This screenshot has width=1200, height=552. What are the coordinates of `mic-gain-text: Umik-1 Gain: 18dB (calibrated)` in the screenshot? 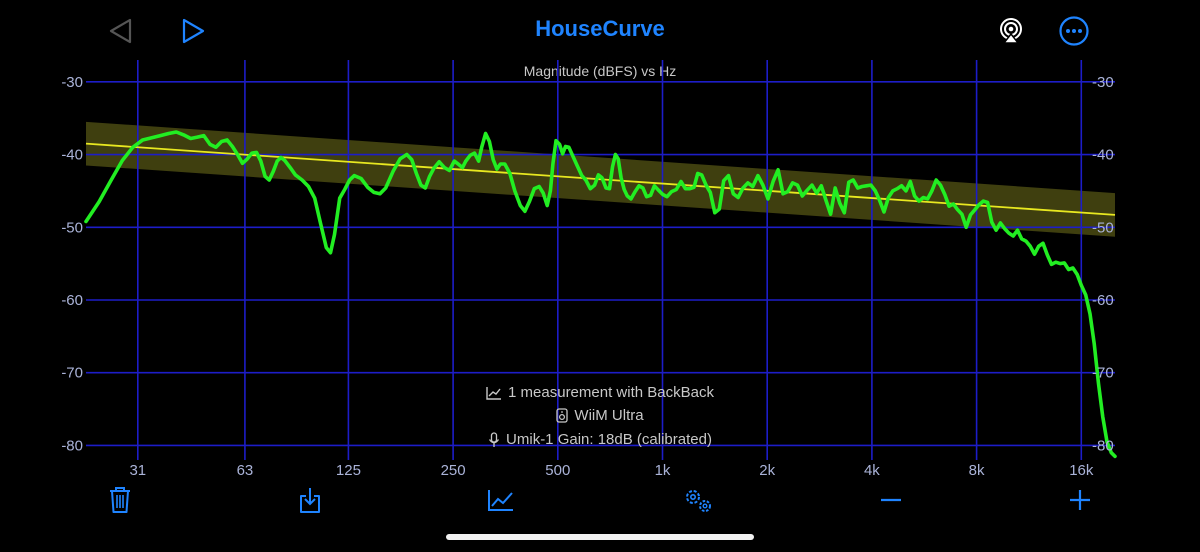 It's located at (609, 439).